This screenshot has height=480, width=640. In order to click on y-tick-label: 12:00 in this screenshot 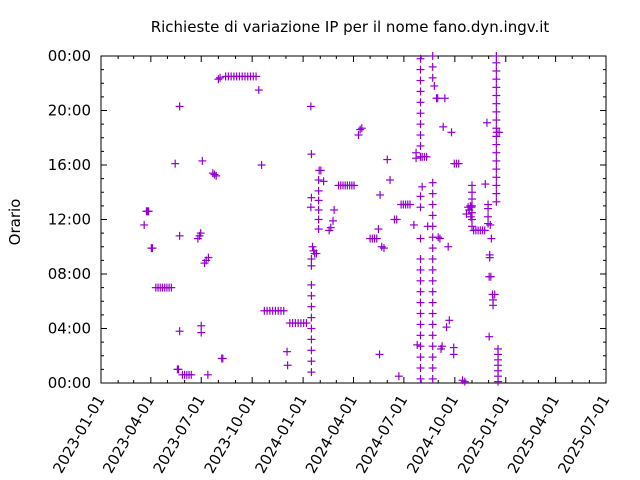, I will do `click(69, 220)`.